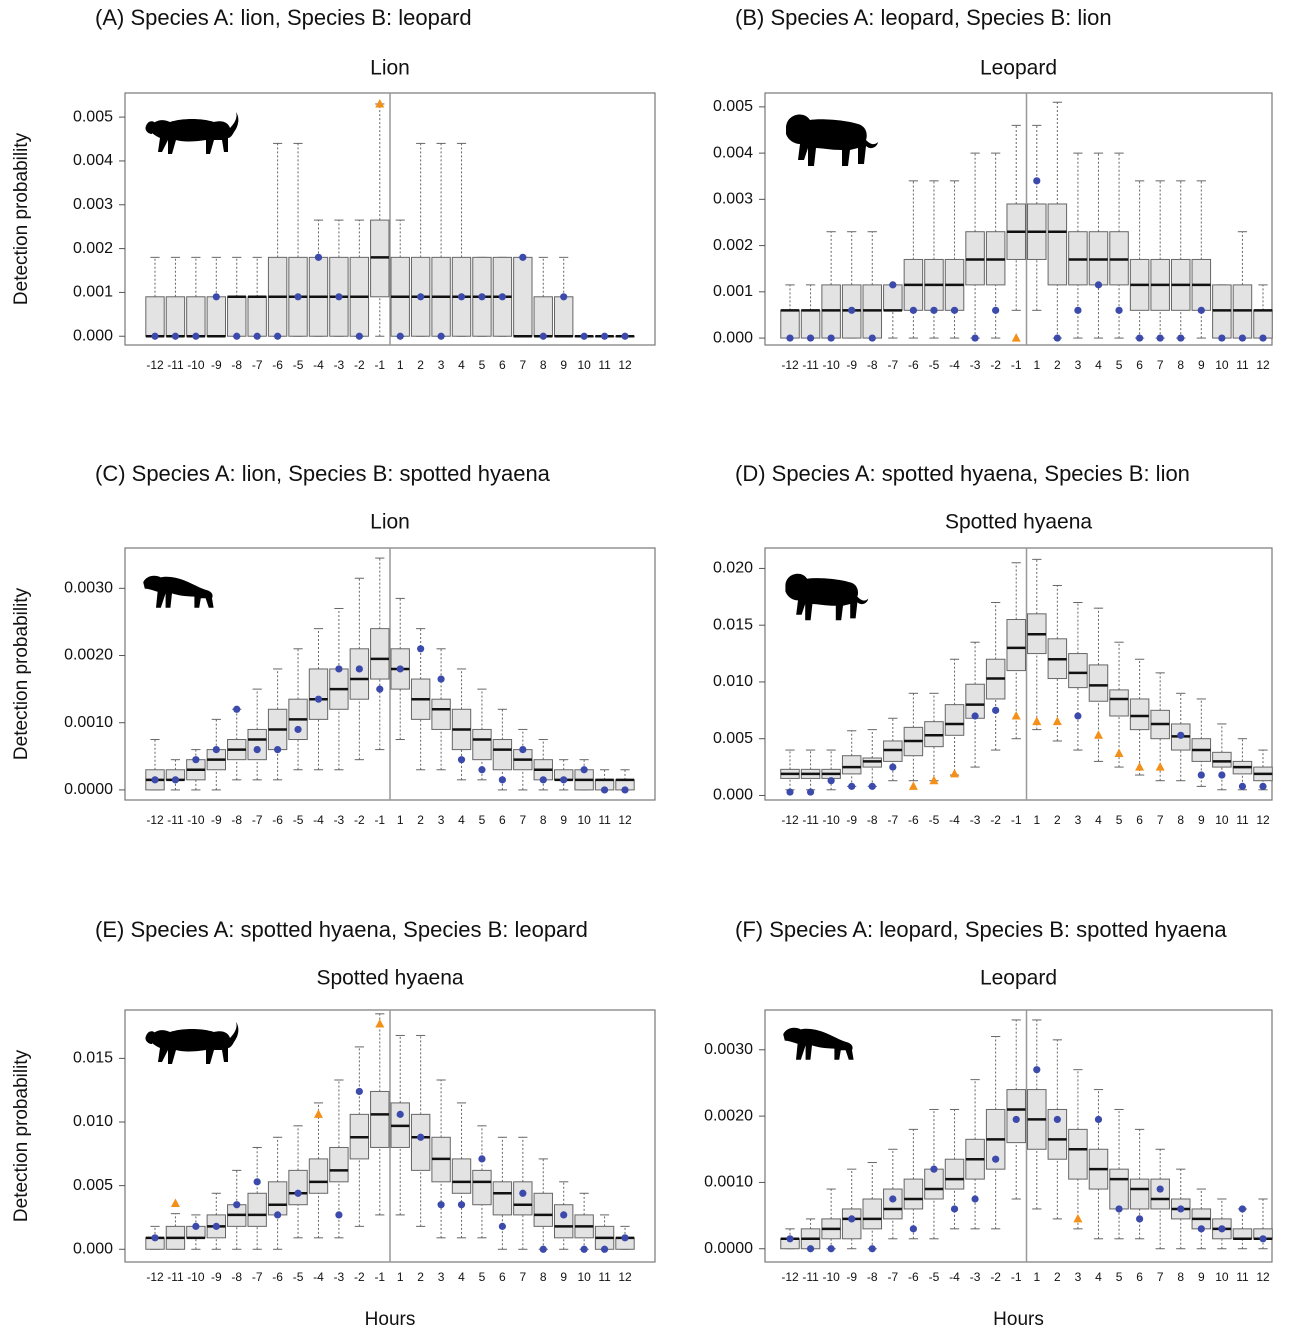 This screenshot has height=1331, width=1297. Describe the element at coordinates (733, 568) in the screenshot. I see `y-tick-label: 0.020` at that location.